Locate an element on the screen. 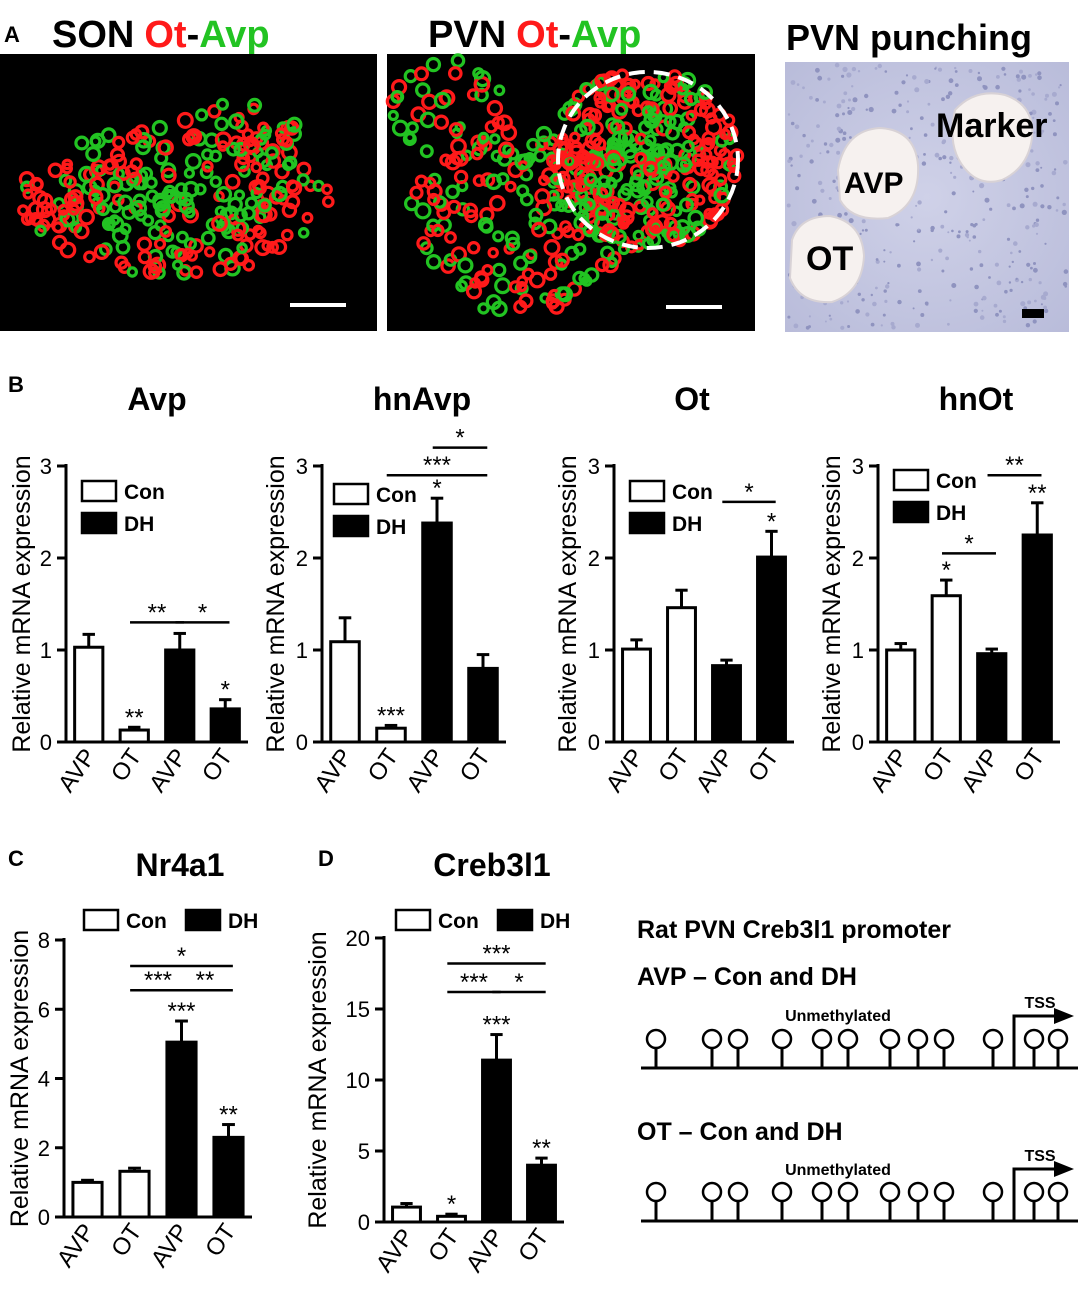 Image resolution: width=1080 pixels, height=1300 pixels. methylation-title: Rat PVN Creb3l1 promoter is located at coordinates (794, 930).